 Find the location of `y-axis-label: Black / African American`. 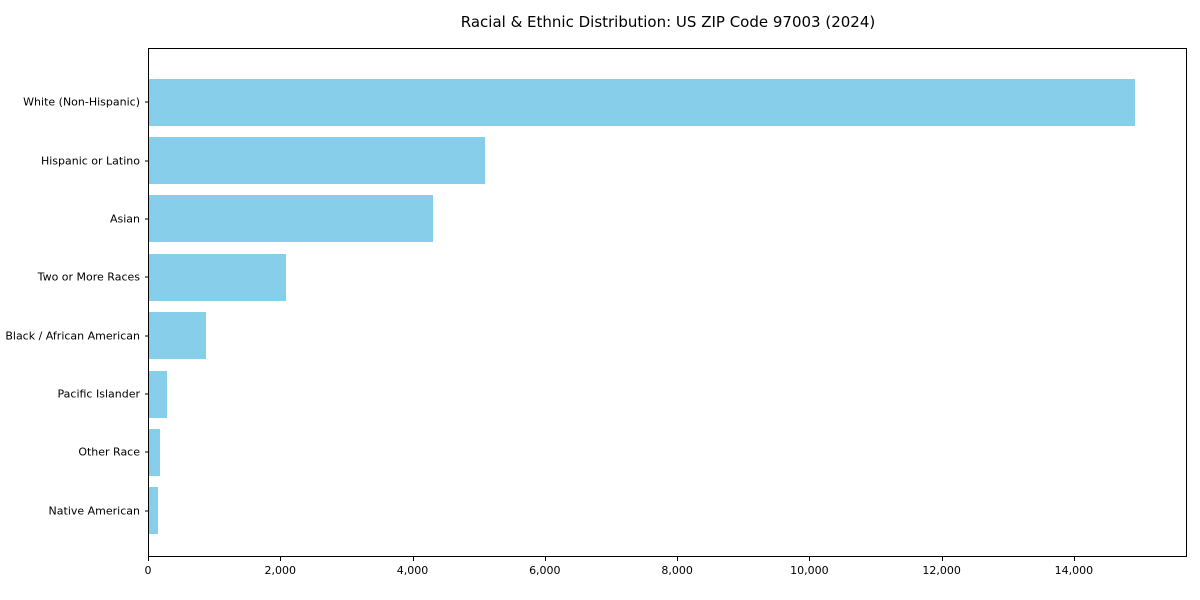

y-axis-label: Black / African American is located at coordinates (72, 336).